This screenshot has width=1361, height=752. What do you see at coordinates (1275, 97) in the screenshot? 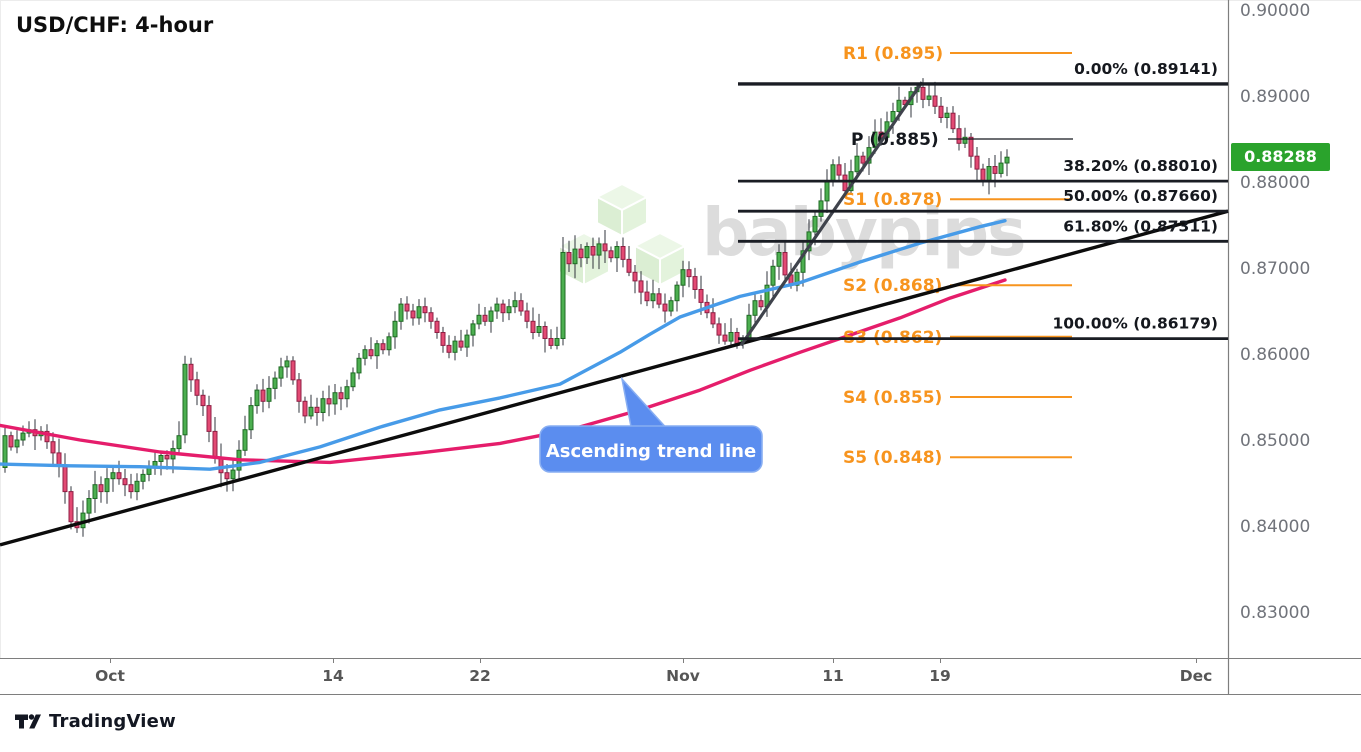
I see `price-label-0.89000: 0.89000` at bounding box center [1275, 97].